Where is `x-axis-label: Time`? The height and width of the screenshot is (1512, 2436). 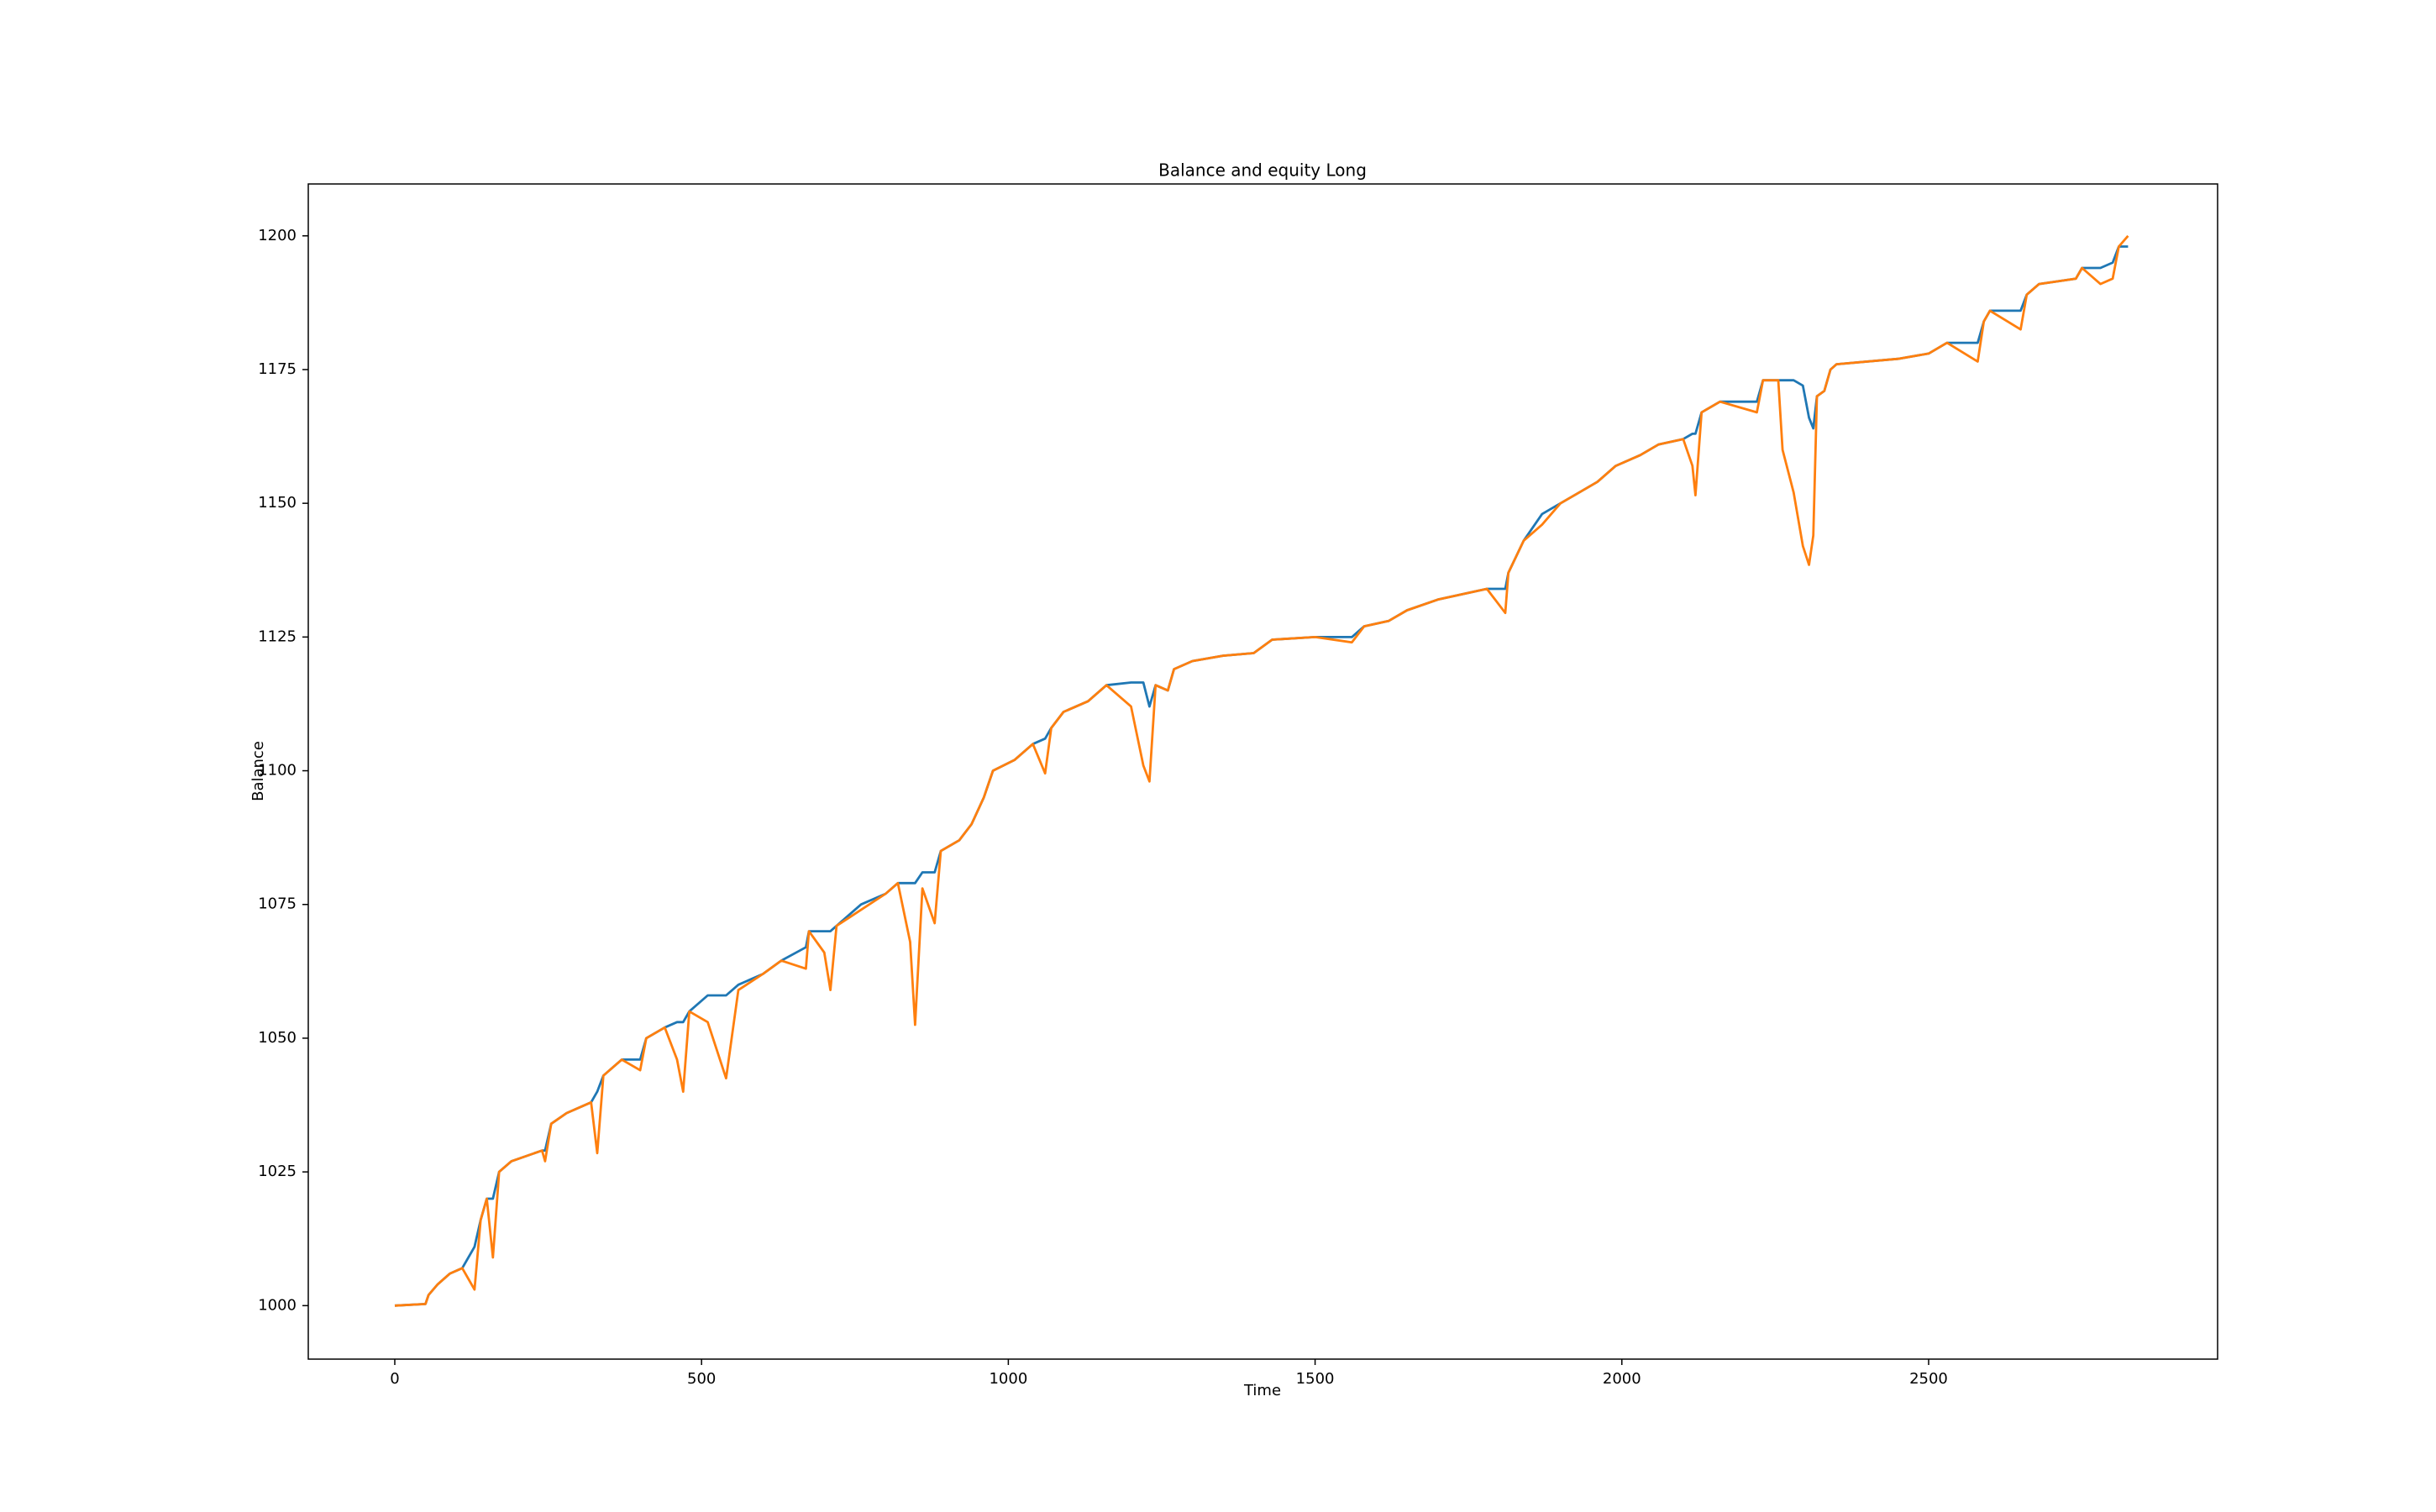 x-axis-label: Time is located at coordinates (1262, 1390).